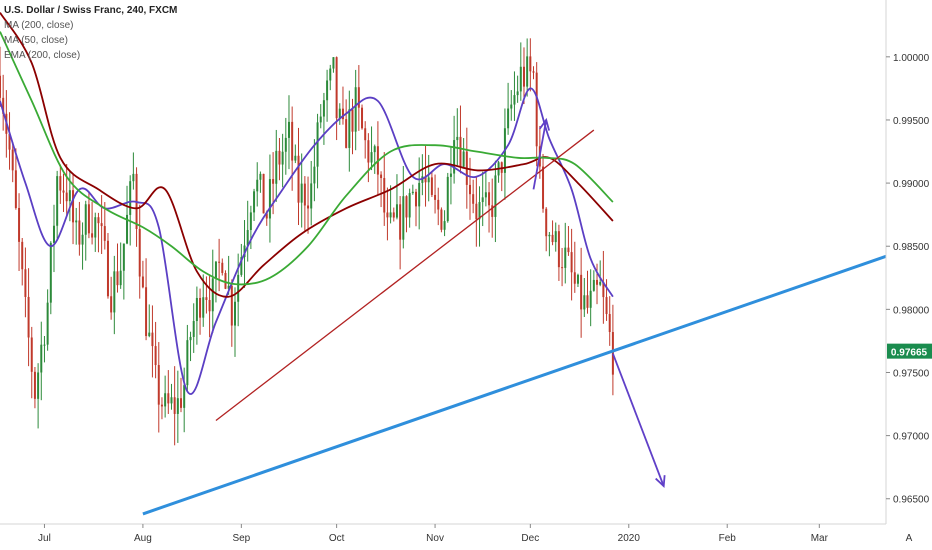  Describe the element at coordinates (911, 437) in the screenshot. I see `y-tick-label: 0.97000` at that location.